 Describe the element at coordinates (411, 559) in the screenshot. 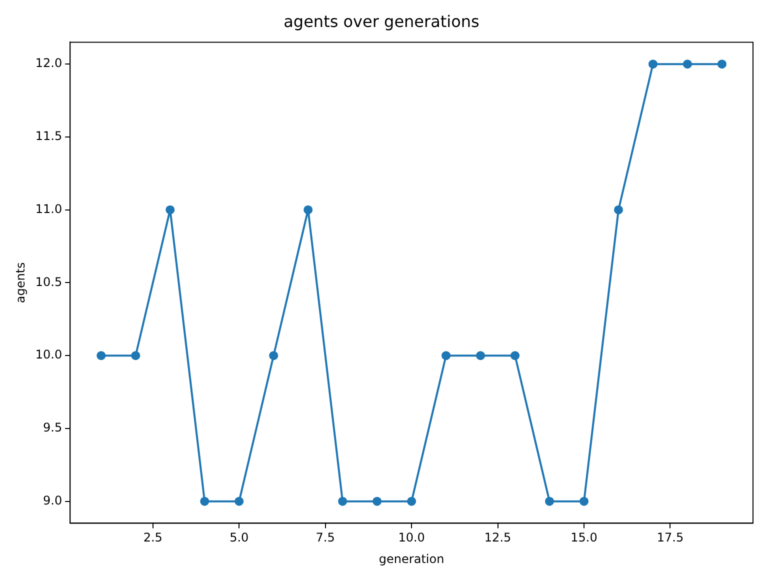

I see `x-axis-title: generation` at that location.